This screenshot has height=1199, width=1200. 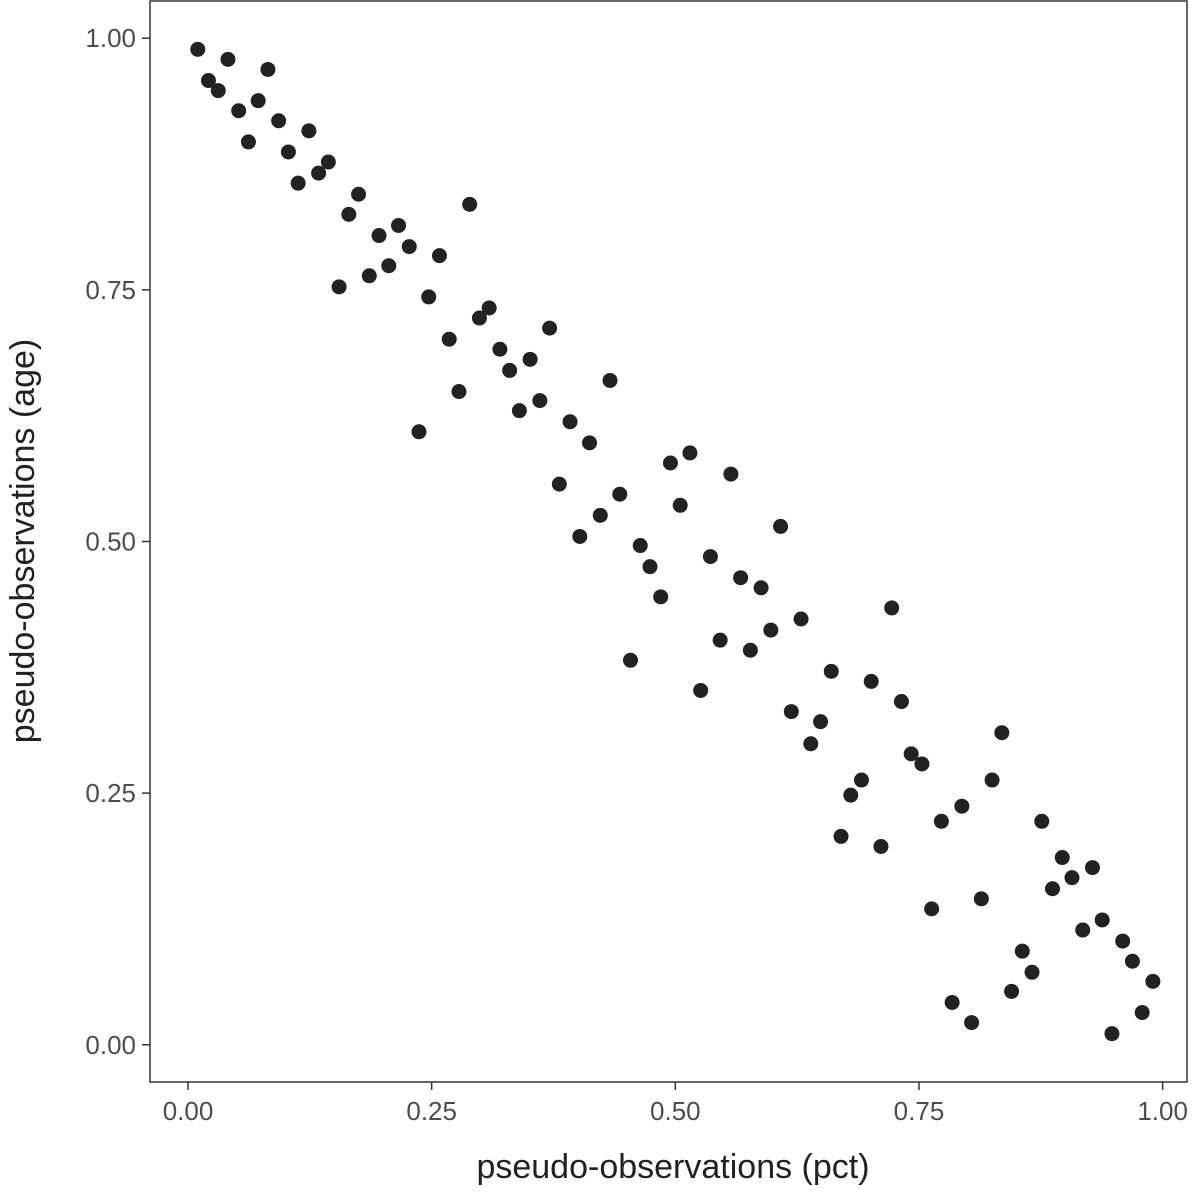 What do you see at coordinates (188, 1111) in the screenshot?
I see `x-tick-label: 0.00` at bounding box center [188, 1111].